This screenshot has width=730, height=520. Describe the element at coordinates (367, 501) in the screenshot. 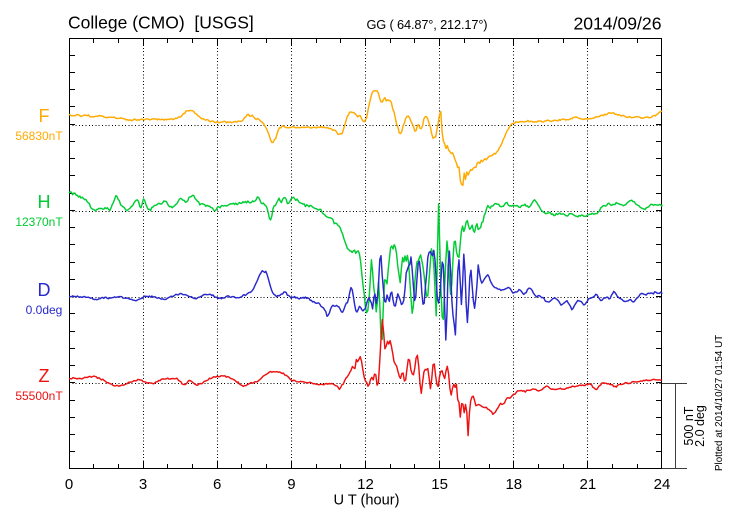

I see `svg-text: U T (hour)` at that location.